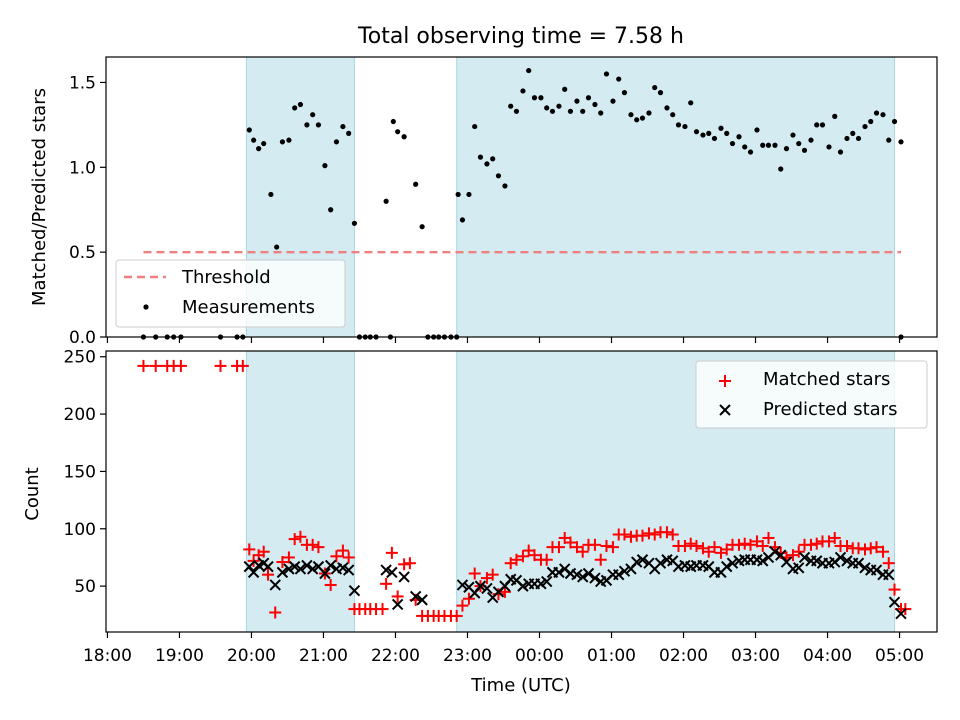 Image resolution: width=960 pixels, height=720 pixels. I want to click on bottom-x-tick-label: 03:00, so click(755, 656).